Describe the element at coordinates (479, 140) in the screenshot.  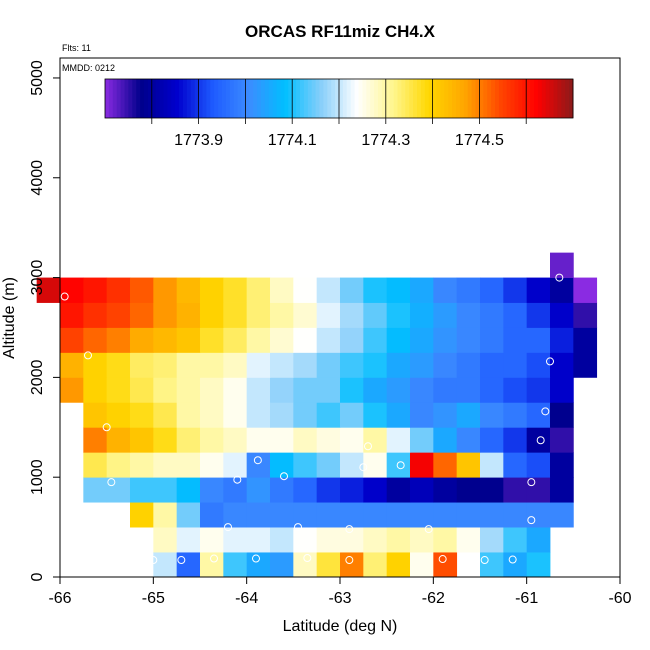
I see `colorbar-tick-label: 1774.5` at that location.